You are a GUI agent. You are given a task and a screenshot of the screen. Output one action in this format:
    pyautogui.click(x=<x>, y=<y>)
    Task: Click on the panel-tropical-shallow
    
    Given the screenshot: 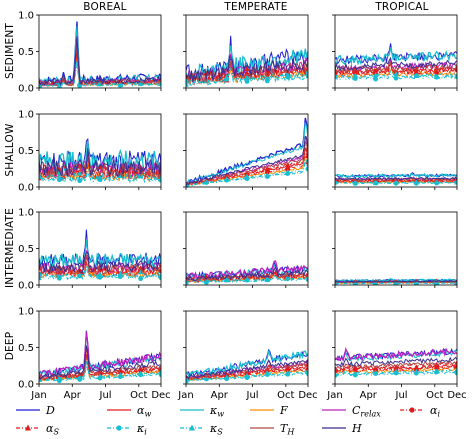 What is the action you would take?
    pyautogui.click(x=395, y=151)
    